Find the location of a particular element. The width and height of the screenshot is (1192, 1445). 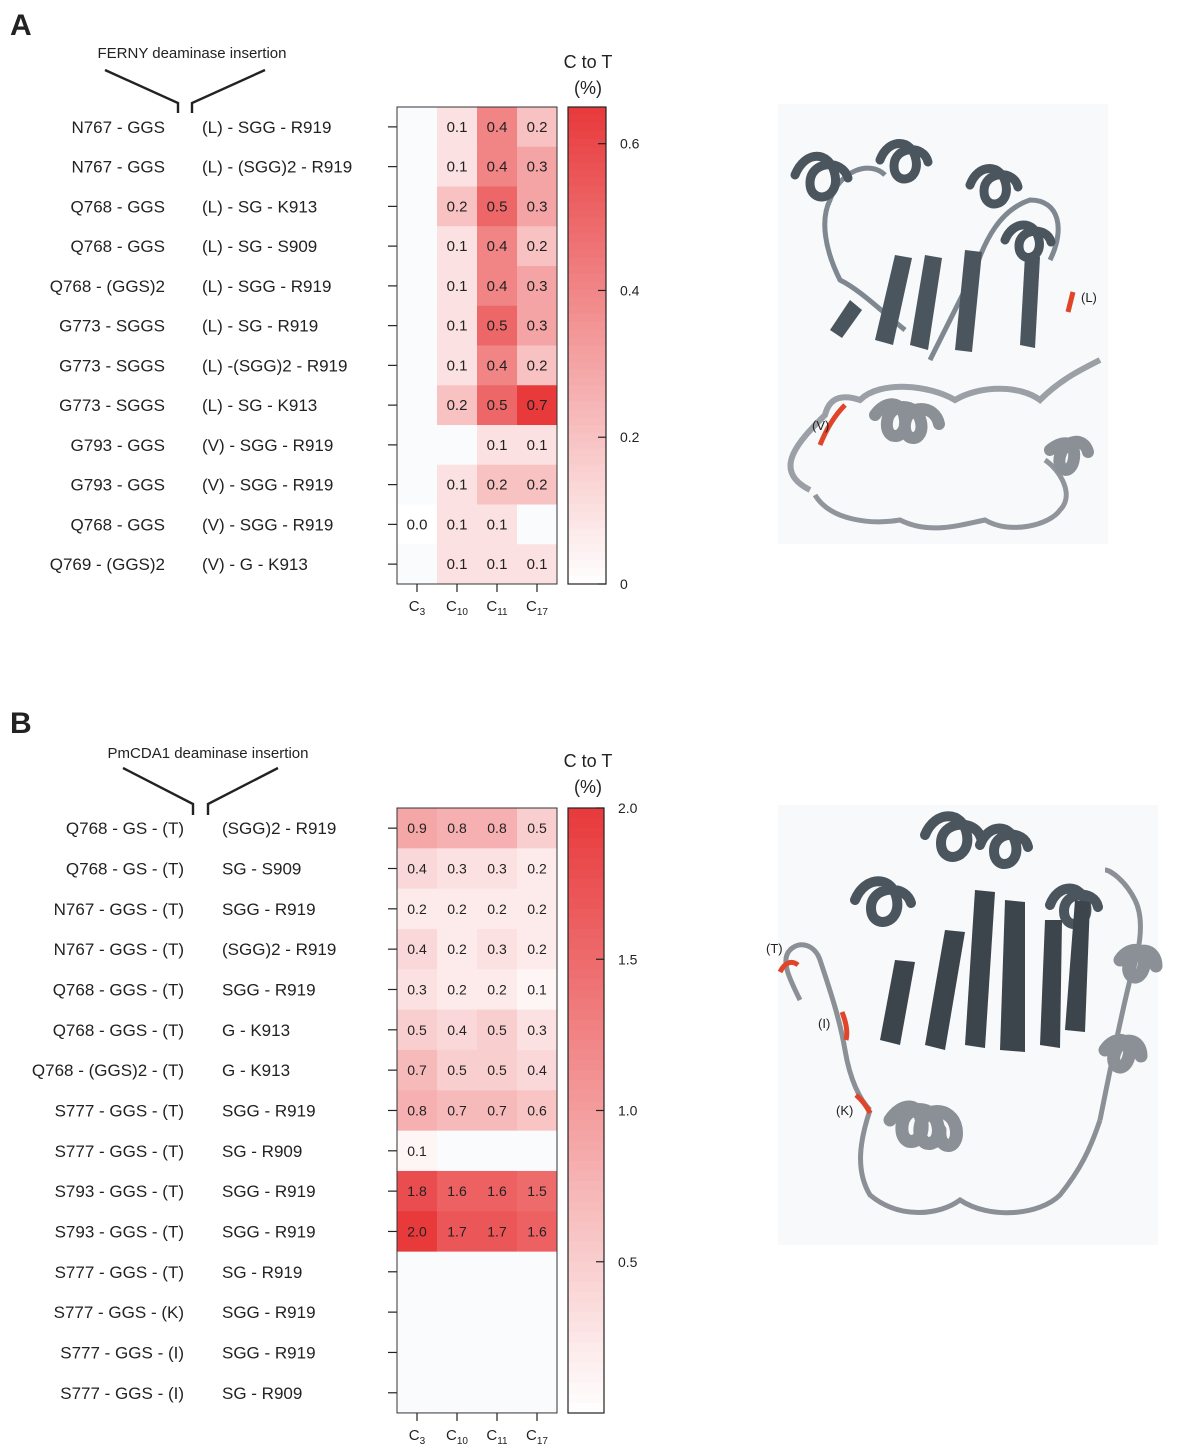

panel-a-insertion-bracket is located at coordinates (185, 90).